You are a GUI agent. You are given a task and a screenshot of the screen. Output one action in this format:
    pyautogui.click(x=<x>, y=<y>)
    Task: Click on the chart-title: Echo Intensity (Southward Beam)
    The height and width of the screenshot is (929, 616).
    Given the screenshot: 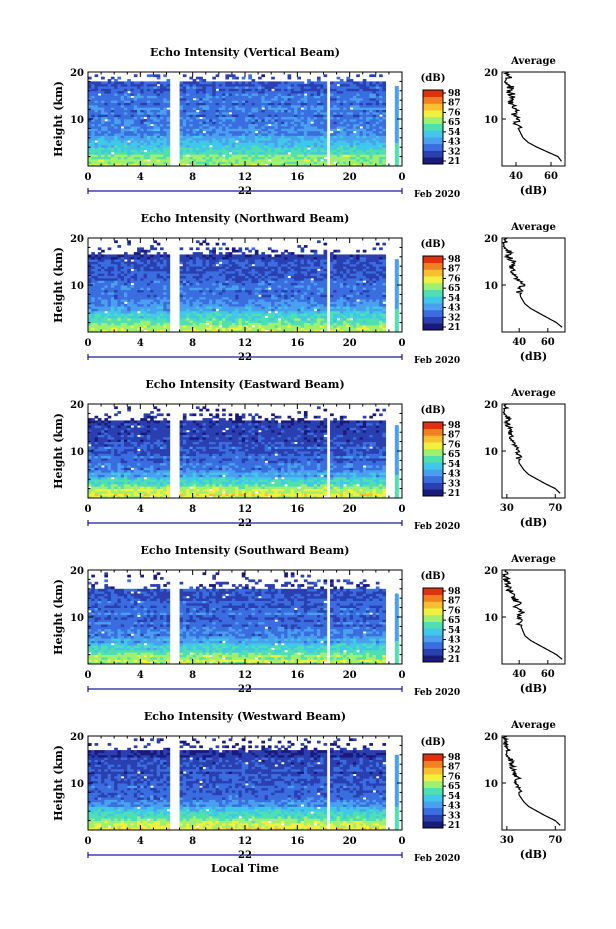 What is the action you would take?
    pyautogui.click(x=245, y=550)
    